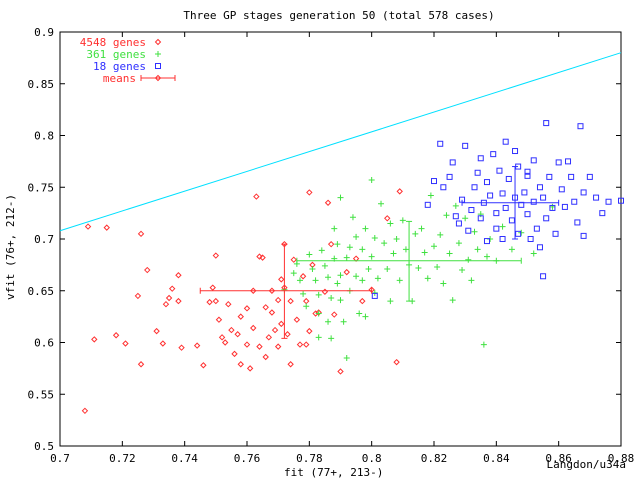  I want to click on legend-label: 18 genes, so click(119, 66).